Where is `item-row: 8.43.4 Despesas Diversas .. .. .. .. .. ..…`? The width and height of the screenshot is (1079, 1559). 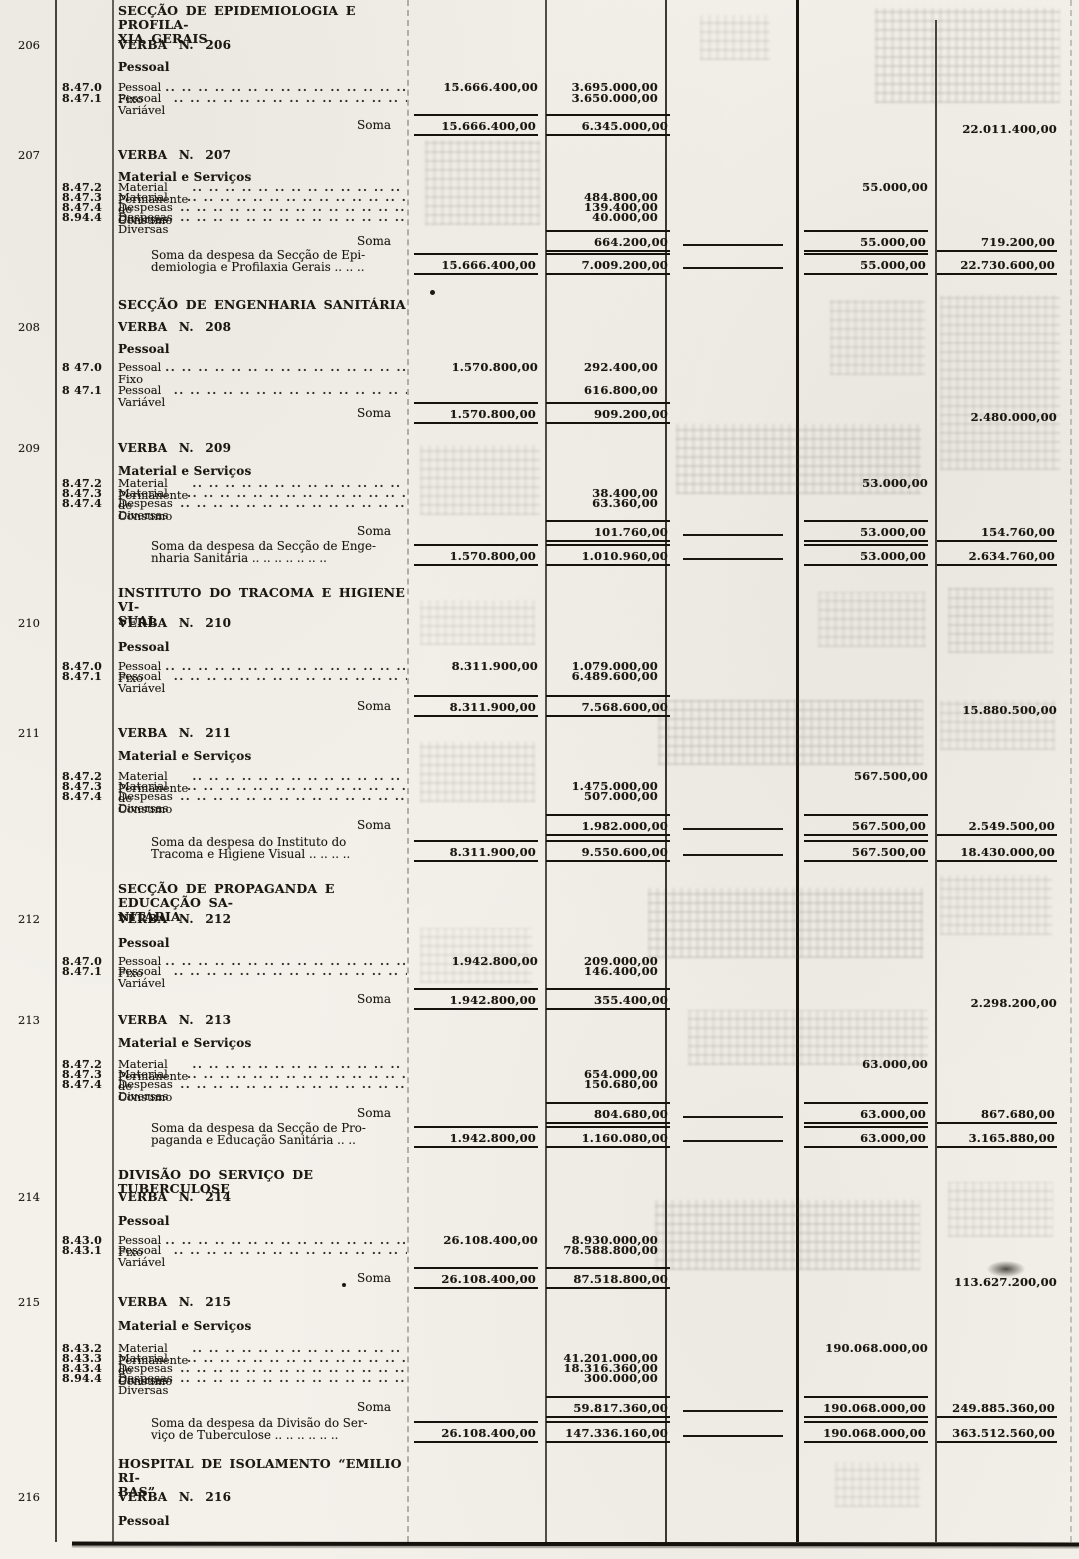
item-row: 8.43.4 Despesas Diversas .. .. .. .. .. ..… is located at coordinates (539, 1374).